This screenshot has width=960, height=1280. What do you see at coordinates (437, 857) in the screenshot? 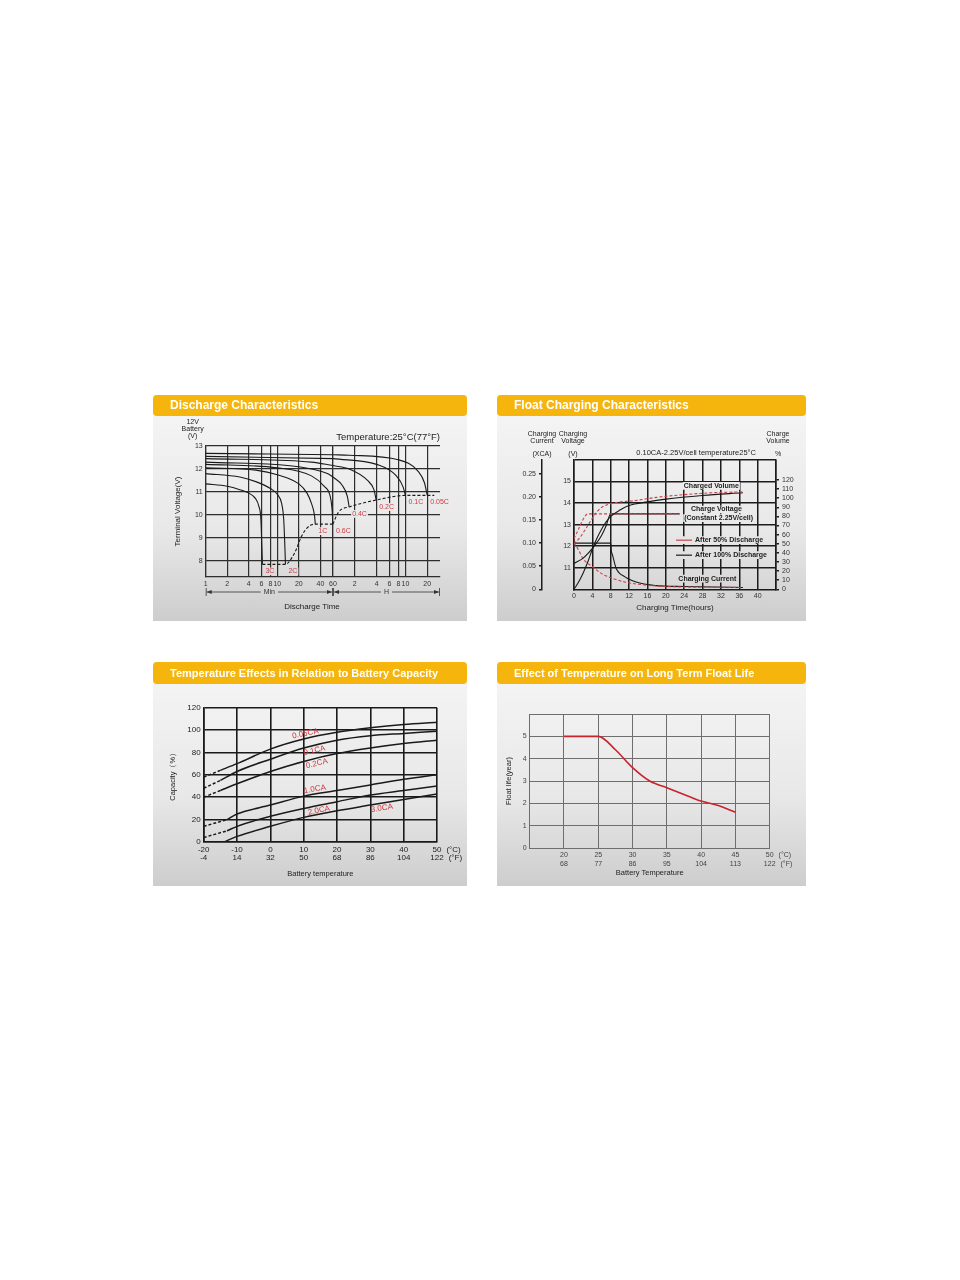
I see `x2-tick-label: 122` at bounding box center [437, 857].